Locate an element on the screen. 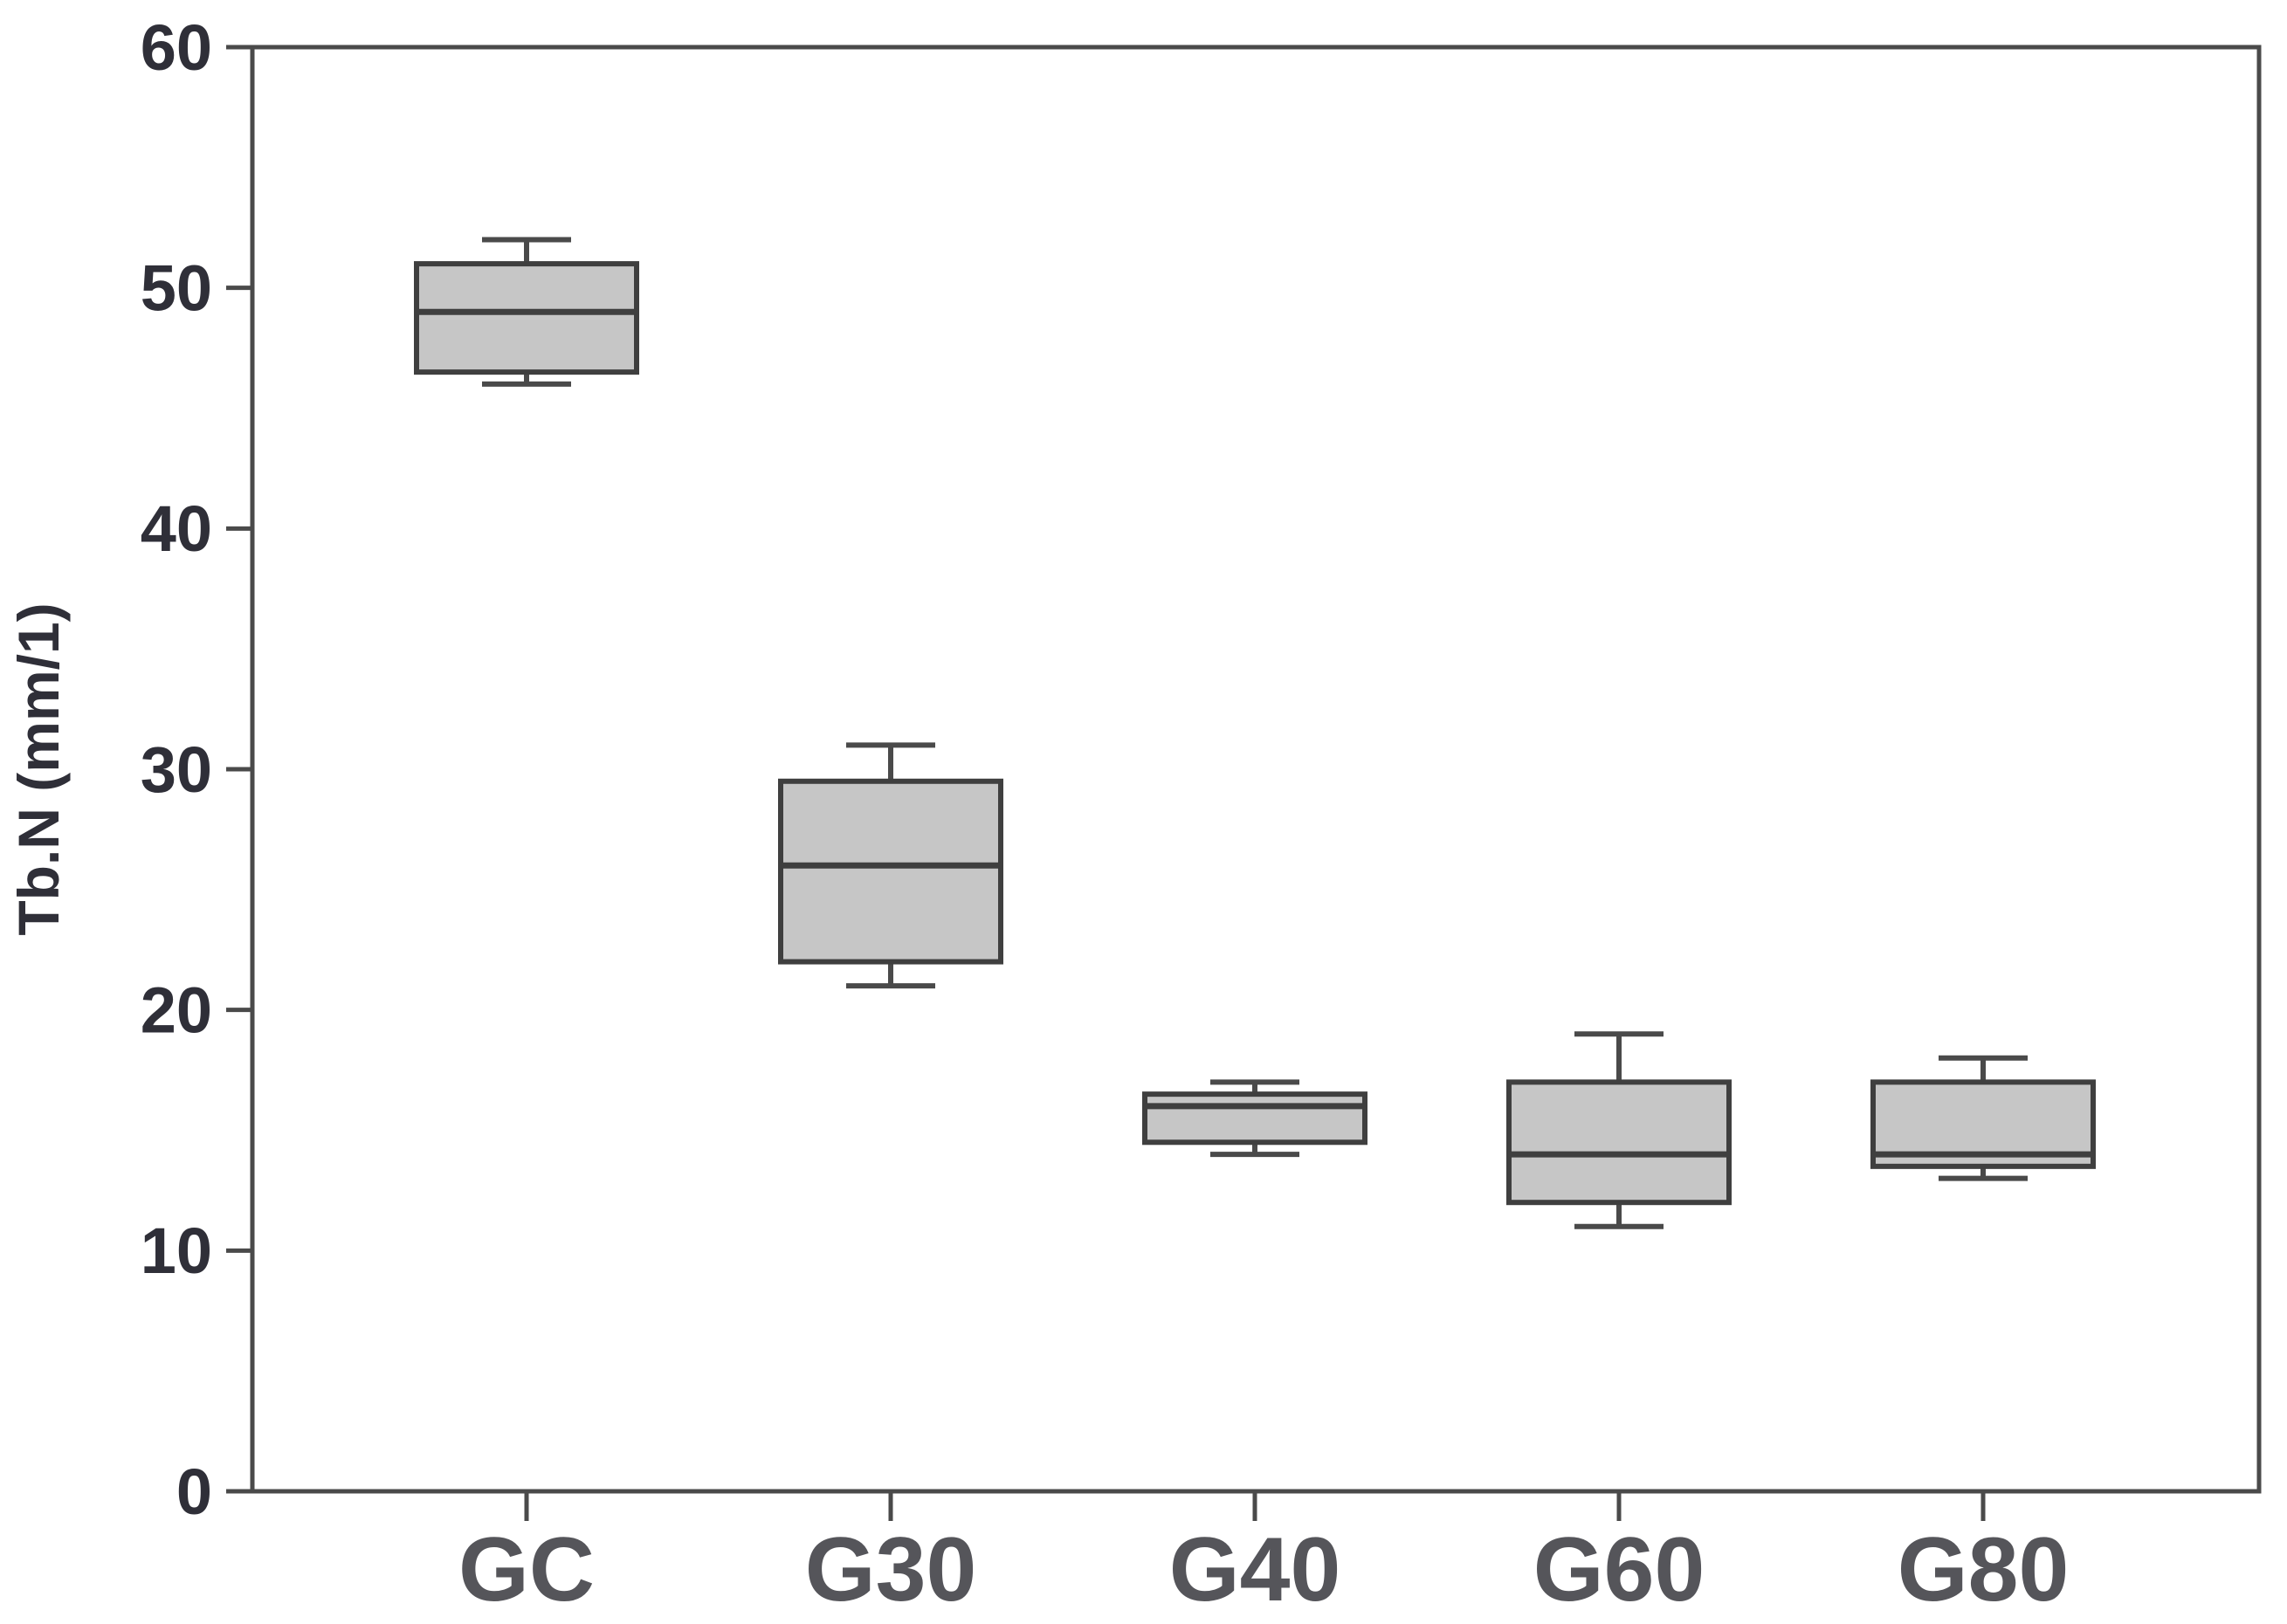 This screenshot has height=1624, width=2287. x-tick-label: G80 is located at coordinates (1984, 1570).